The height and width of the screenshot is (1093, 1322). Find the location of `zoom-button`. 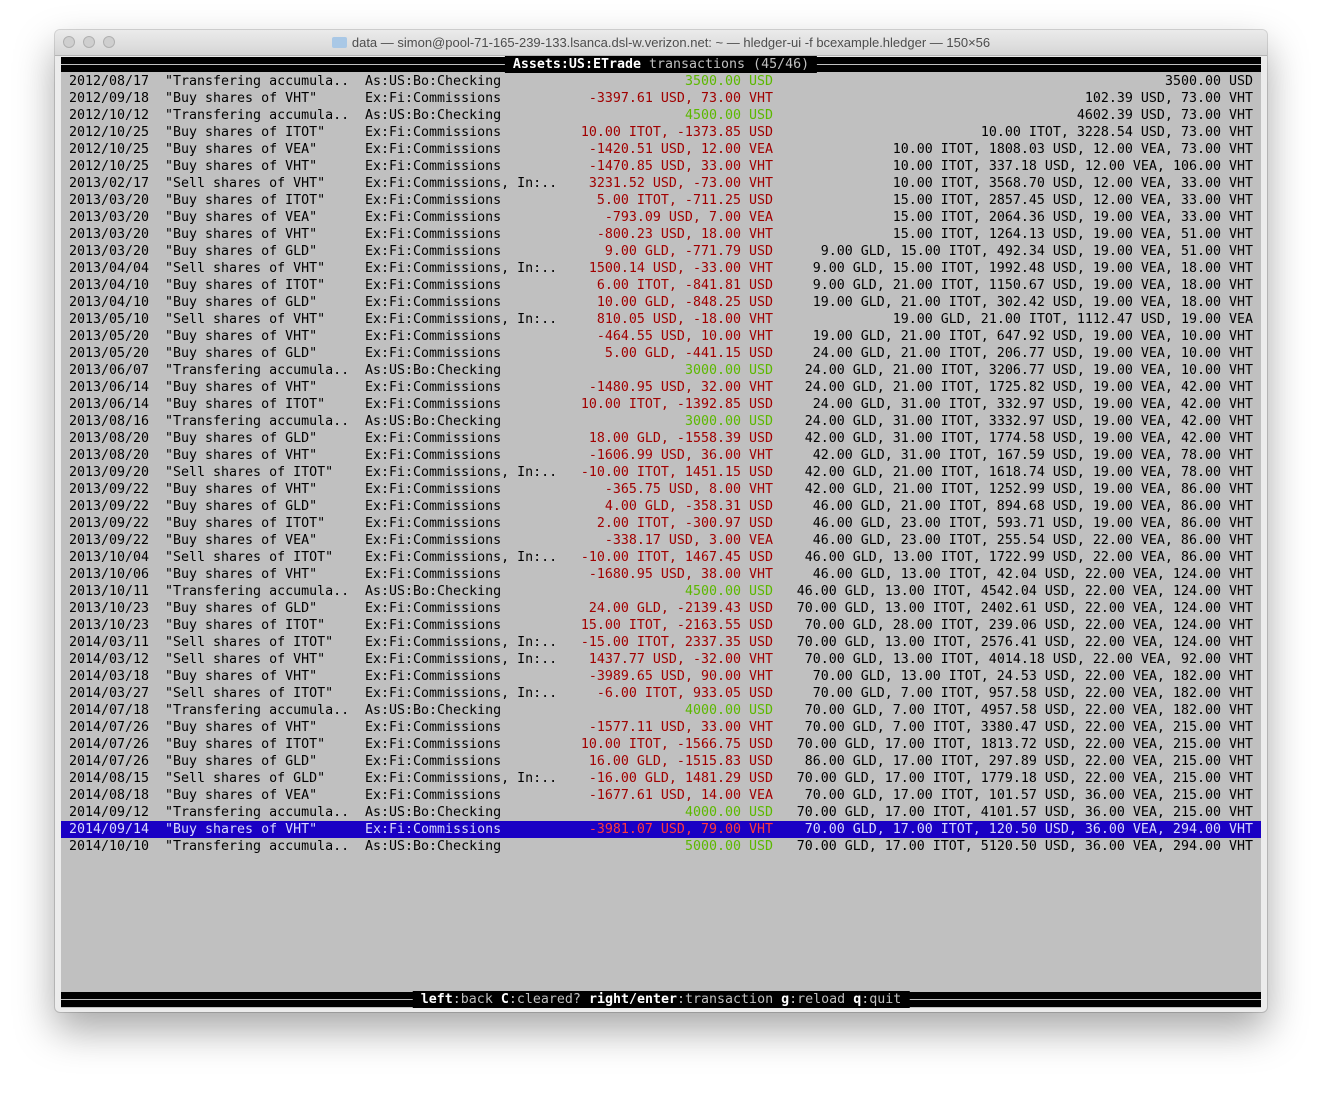

zoom-button is located at coordinates (109, 42).